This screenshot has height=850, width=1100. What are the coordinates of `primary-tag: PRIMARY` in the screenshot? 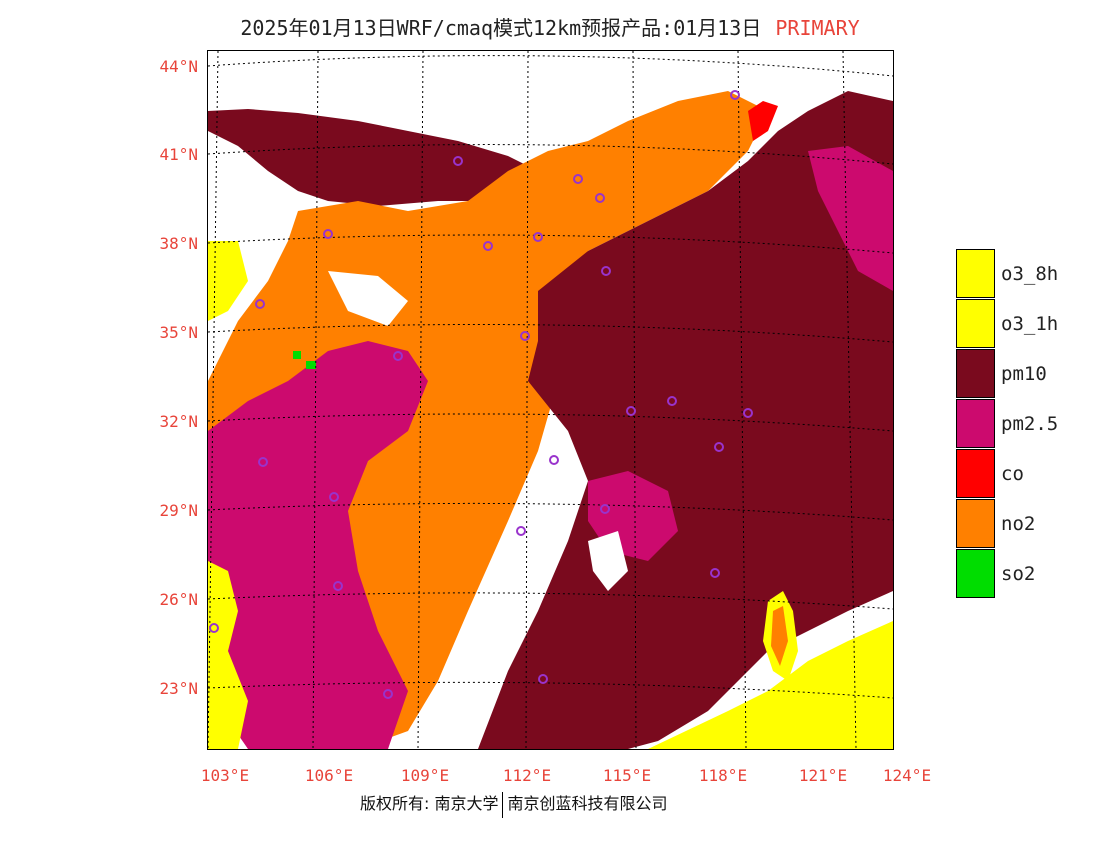 It's located at (817, 28).